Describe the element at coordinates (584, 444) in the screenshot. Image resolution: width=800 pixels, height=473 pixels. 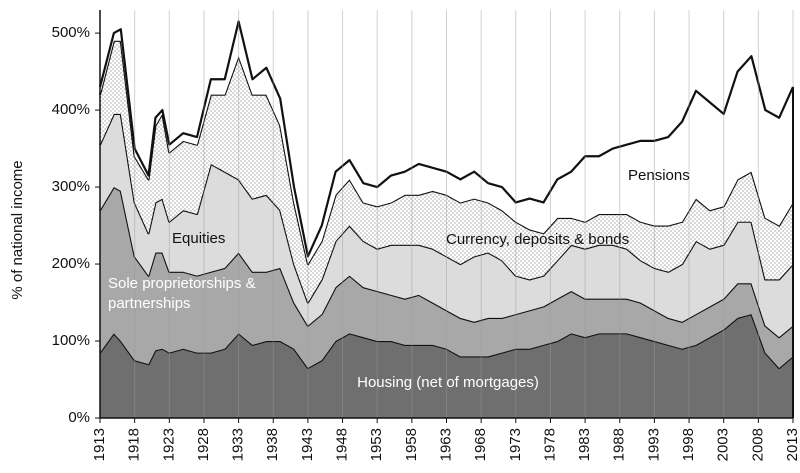
I see `x-tick-label: 1983` at that location.